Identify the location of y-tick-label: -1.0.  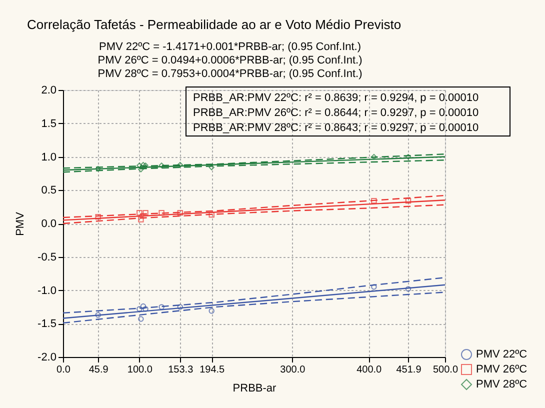
(47, 290).